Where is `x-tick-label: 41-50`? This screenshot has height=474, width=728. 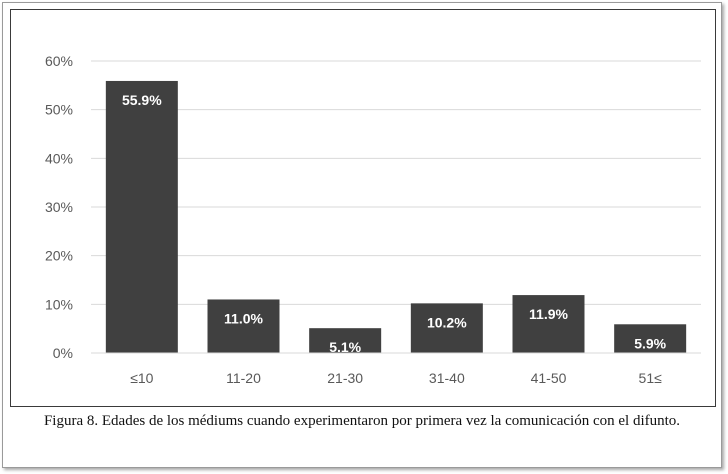 x-tick-label: 41-50 is located at coordinates (549, 378).